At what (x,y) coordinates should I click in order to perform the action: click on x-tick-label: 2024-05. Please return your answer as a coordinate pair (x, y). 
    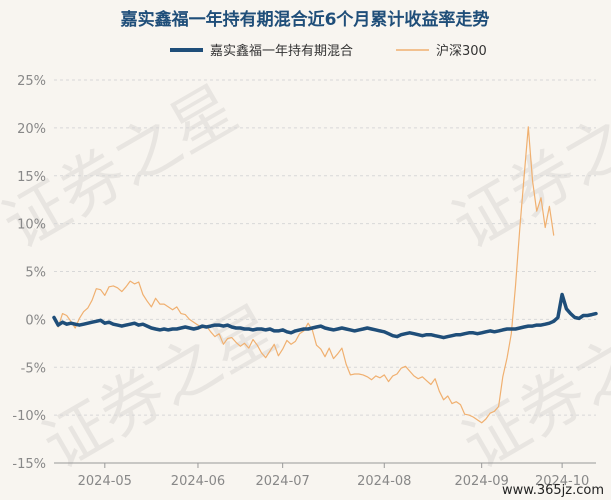
    Looking at the image, I should click on (105, 481).